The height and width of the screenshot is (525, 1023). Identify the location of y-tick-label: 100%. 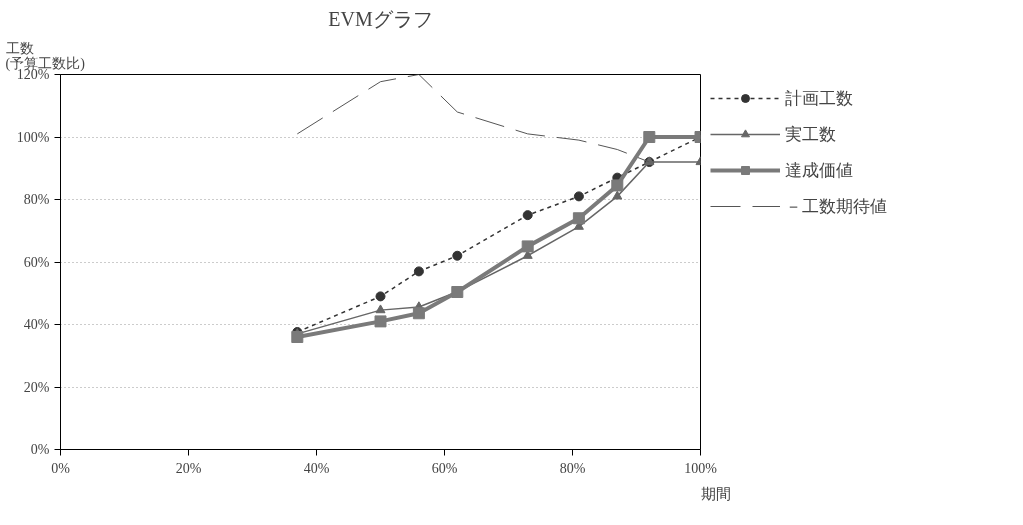
(33, 137).